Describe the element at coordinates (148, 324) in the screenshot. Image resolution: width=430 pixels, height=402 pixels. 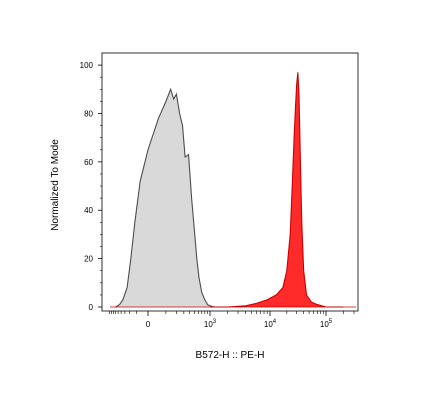
I see `x-tick-label-0: 0` at that location.